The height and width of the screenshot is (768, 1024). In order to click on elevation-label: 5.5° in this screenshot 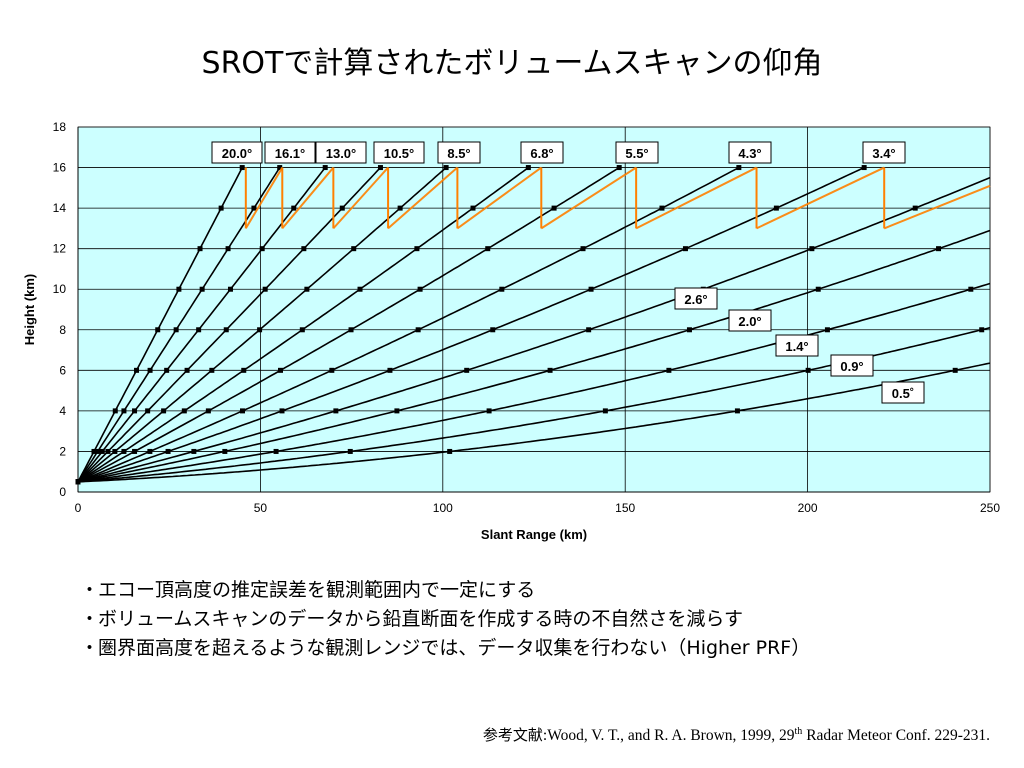, I will do `click(636, 153)`.